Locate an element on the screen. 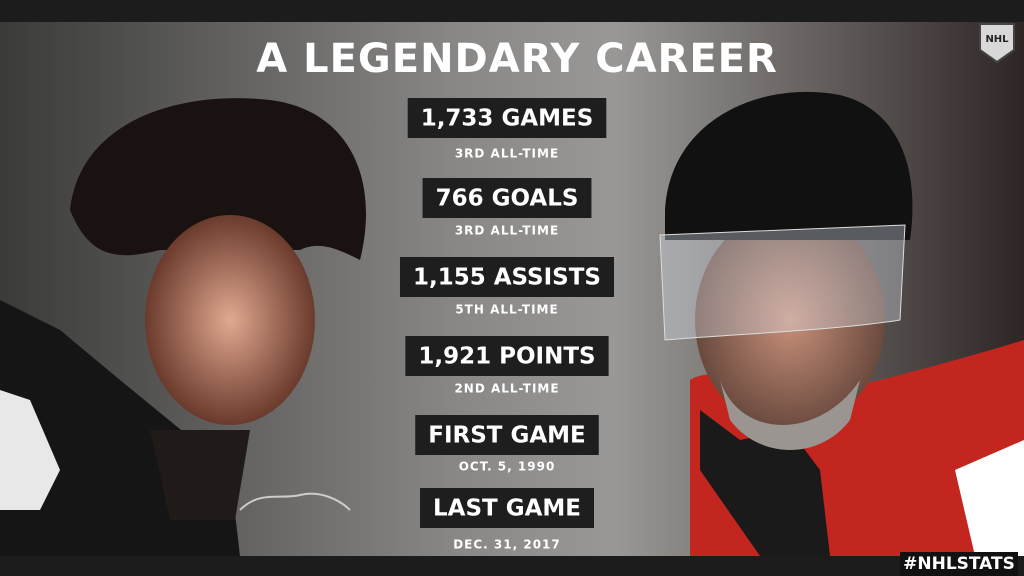  hashtag: #NHLSTATS is located at coordinates (959, 564).